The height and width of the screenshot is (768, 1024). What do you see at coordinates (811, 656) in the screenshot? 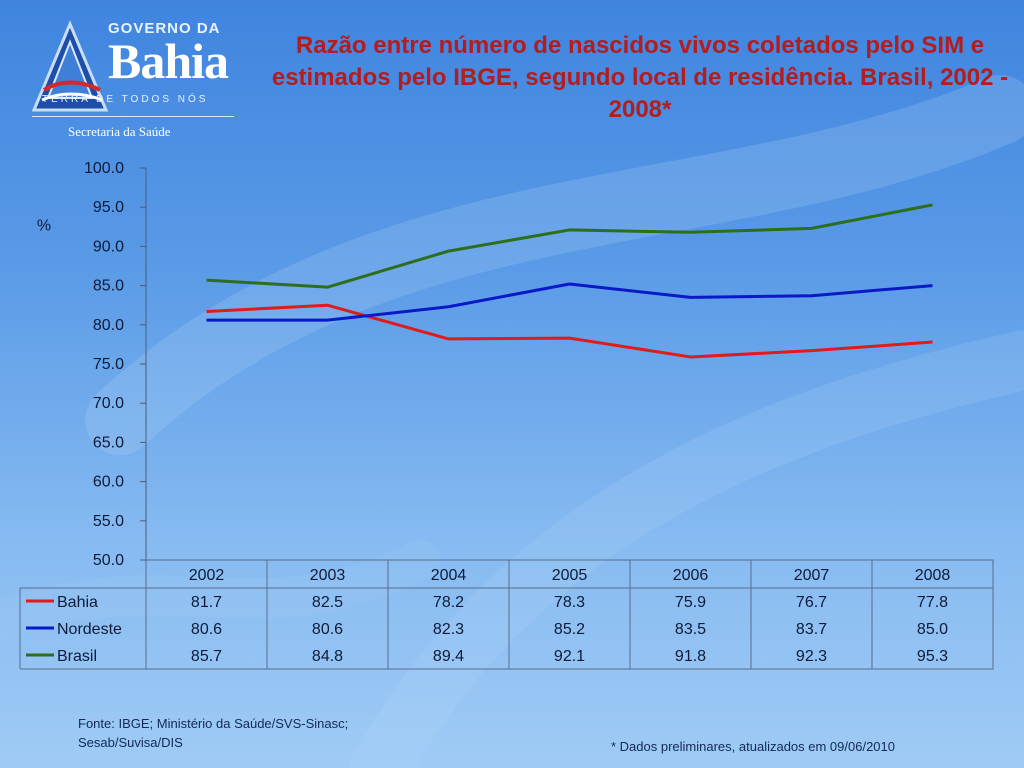
I see `data-label: 92.3` at bounding box center [811, 656].